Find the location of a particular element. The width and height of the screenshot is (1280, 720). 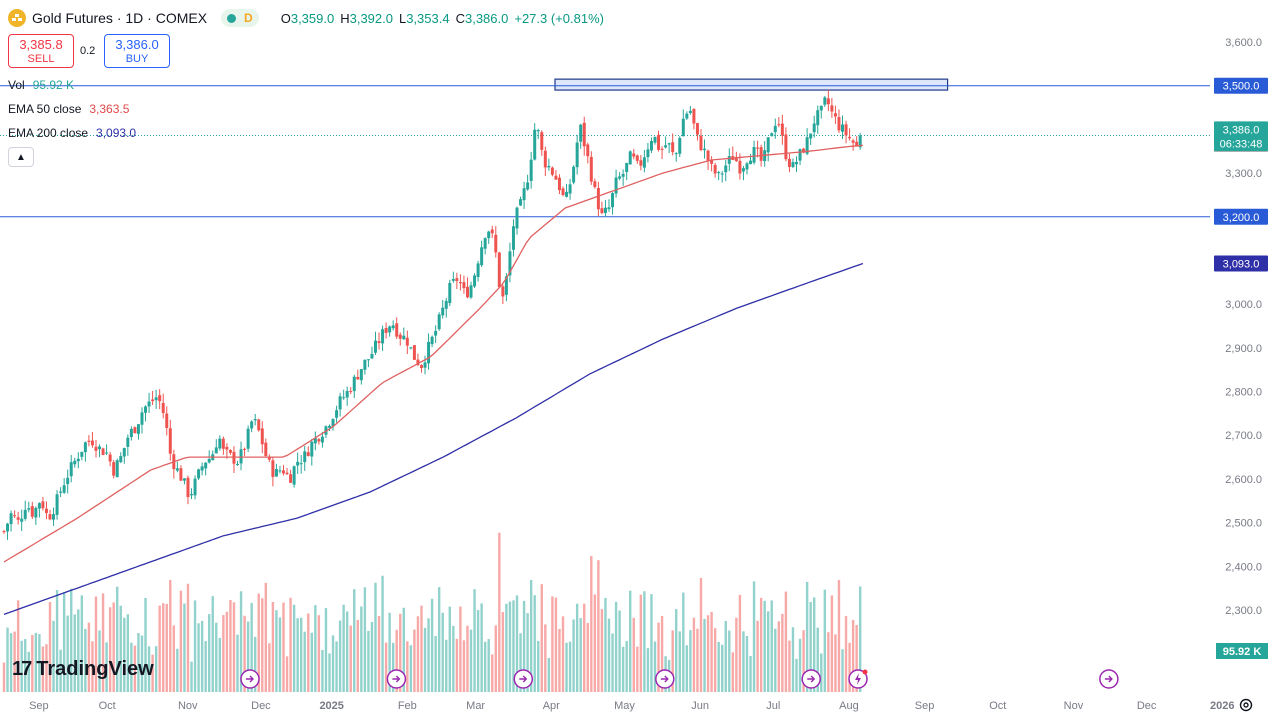

time-tick-label: Dec is located at coordinates (1147, 706).